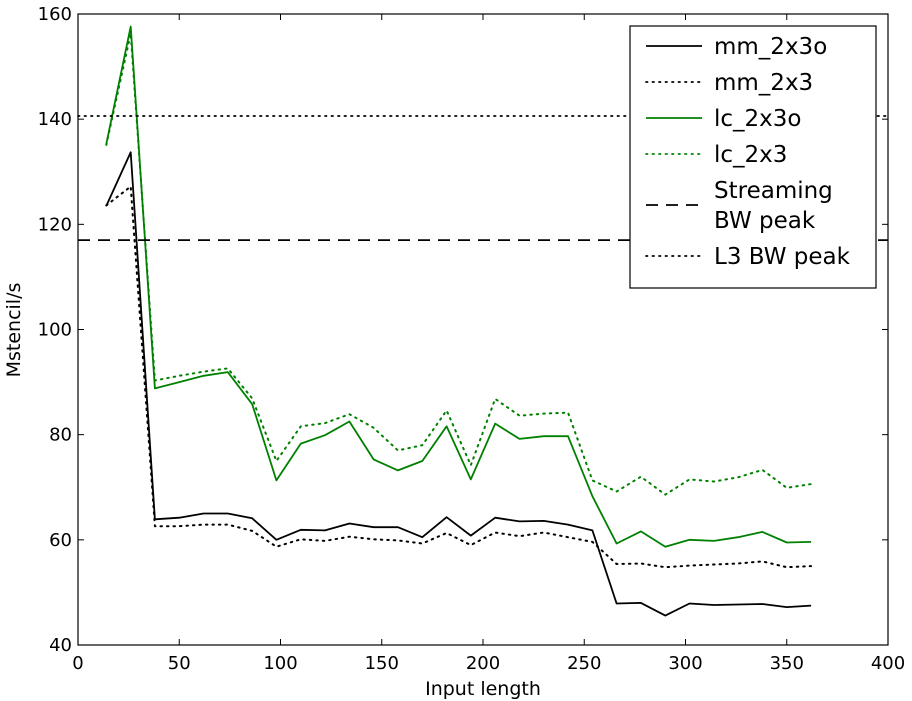  Describe the element at coordinates (773, 191) in the screenshot. I see `legend-label: Streaming` at that location.